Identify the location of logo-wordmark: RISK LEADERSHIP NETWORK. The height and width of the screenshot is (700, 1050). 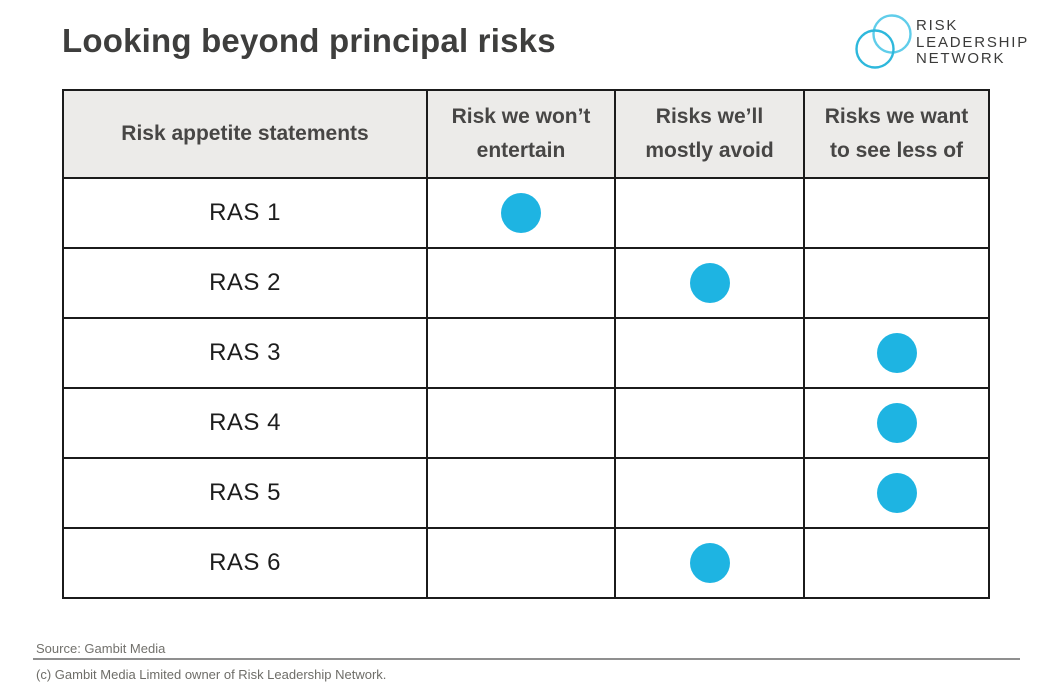
(972, 43).